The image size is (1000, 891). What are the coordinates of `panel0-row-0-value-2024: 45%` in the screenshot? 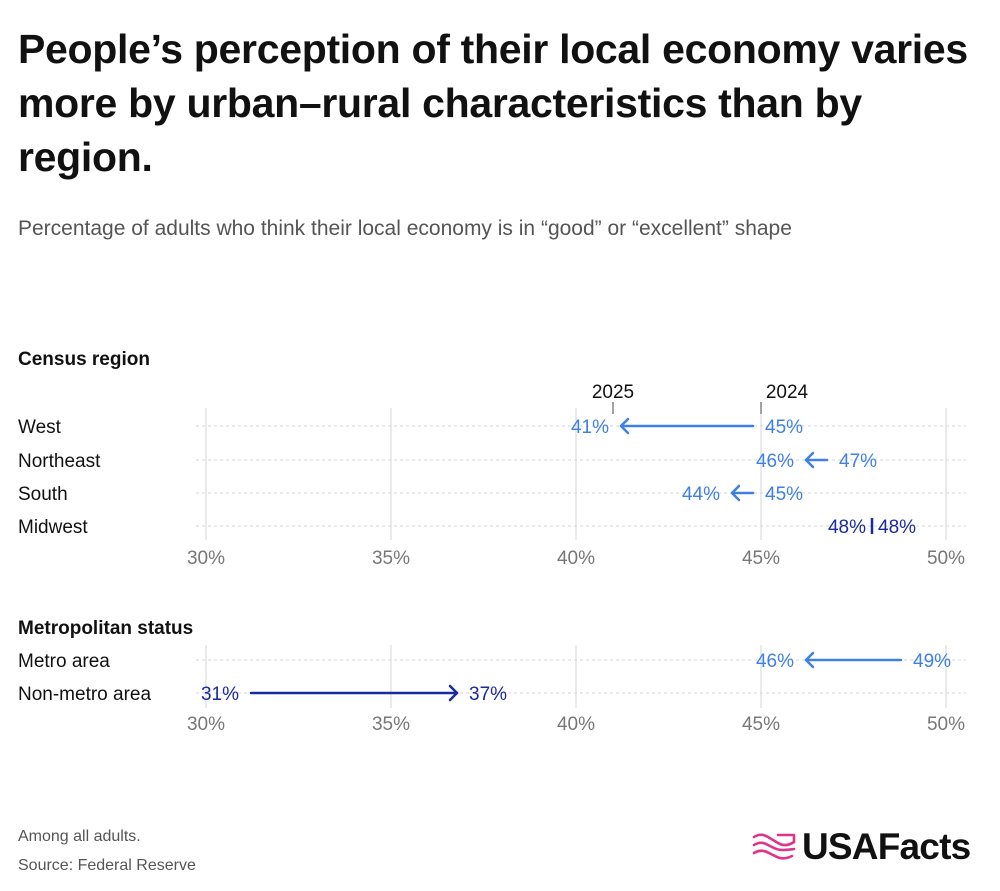 It's located at (784, 427).